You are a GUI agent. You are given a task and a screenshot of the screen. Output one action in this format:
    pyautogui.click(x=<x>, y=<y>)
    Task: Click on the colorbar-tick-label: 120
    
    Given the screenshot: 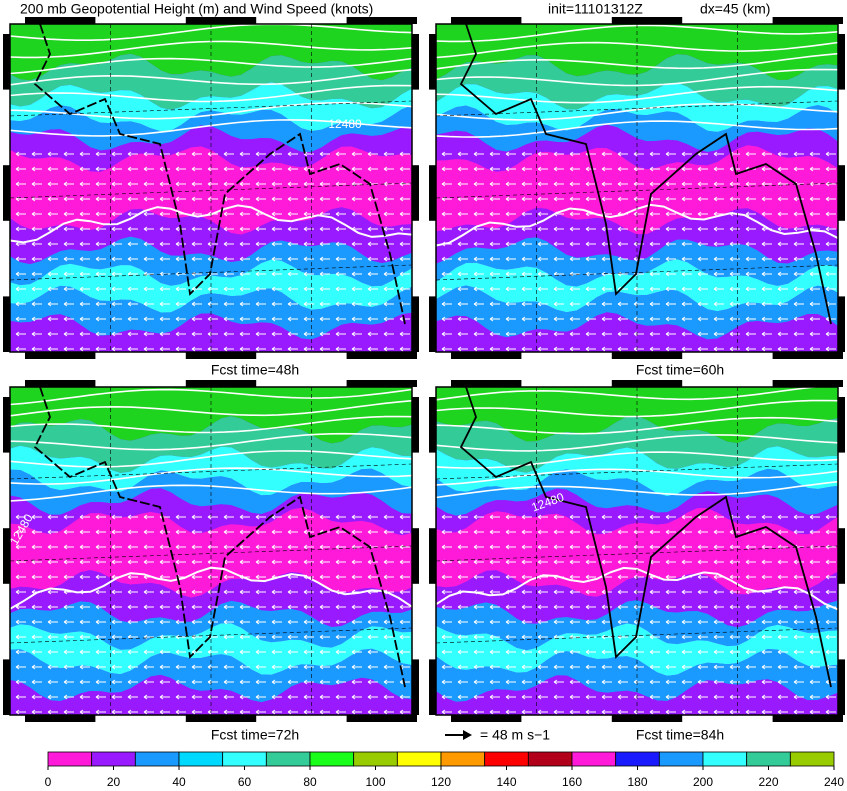 What is the action you would take?
    pyautogui.click(x=441, y=782)
    